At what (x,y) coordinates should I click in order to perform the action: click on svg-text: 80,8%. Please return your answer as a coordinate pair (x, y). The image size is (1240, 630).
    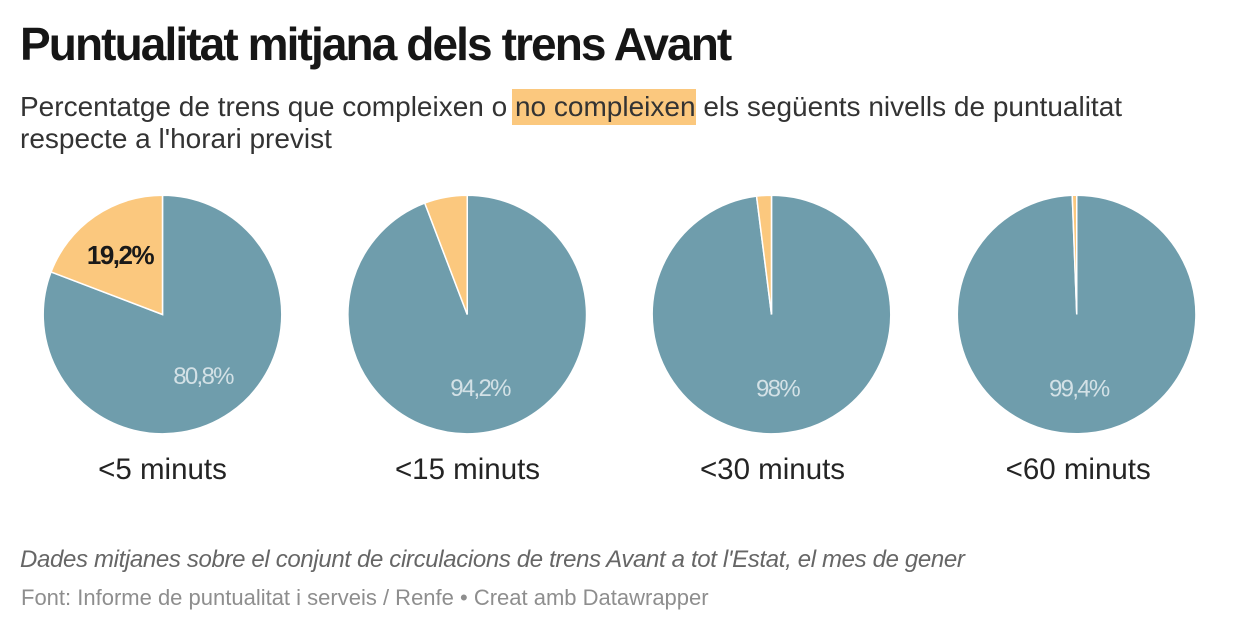
    Looking at the image, I should click on (203, 376).